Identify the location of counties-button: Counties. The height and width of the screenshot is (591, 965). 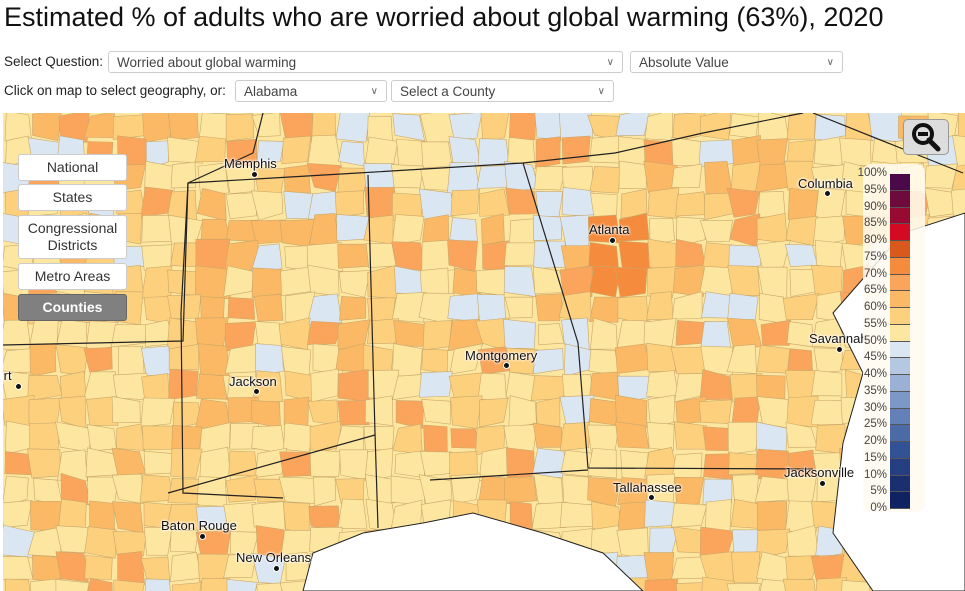
(72, 307).